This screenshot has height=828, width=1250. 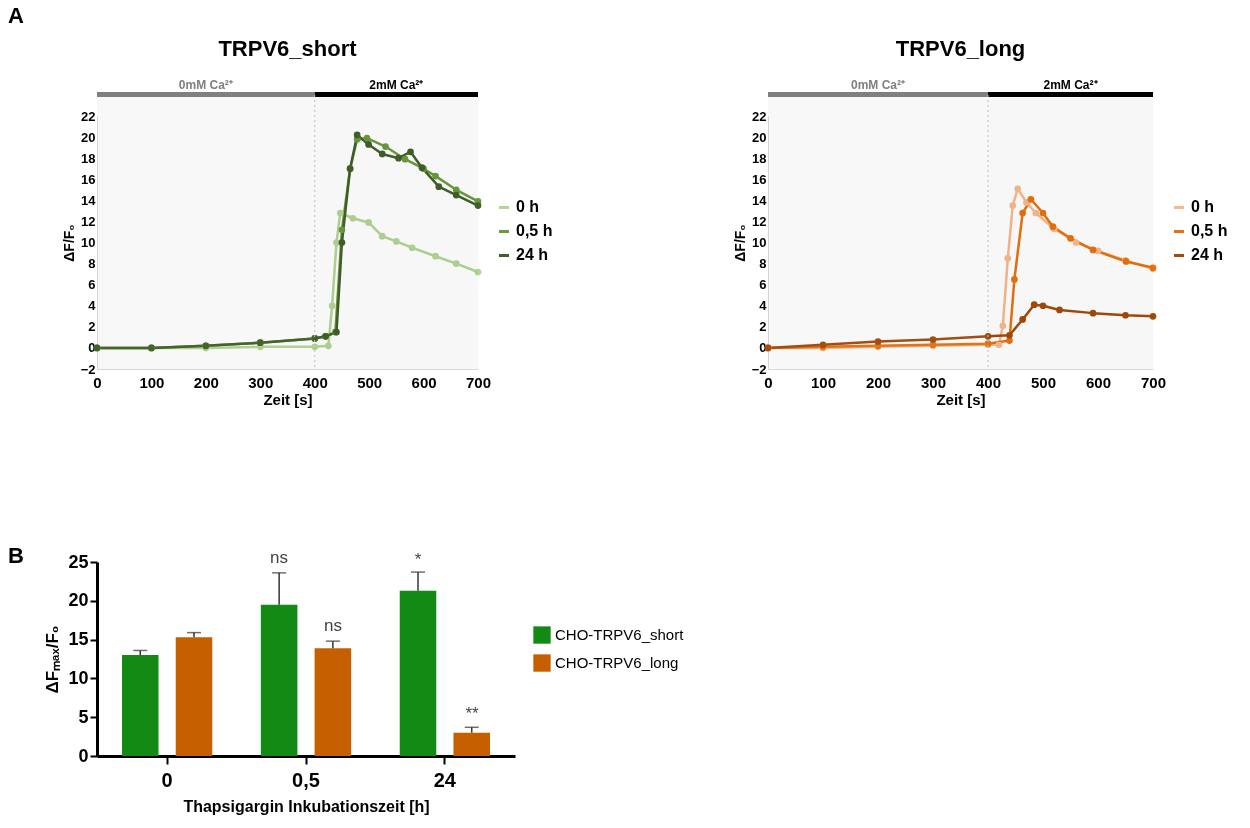 I want to click on x-tick-label: 24, so click(x=445, y=779).